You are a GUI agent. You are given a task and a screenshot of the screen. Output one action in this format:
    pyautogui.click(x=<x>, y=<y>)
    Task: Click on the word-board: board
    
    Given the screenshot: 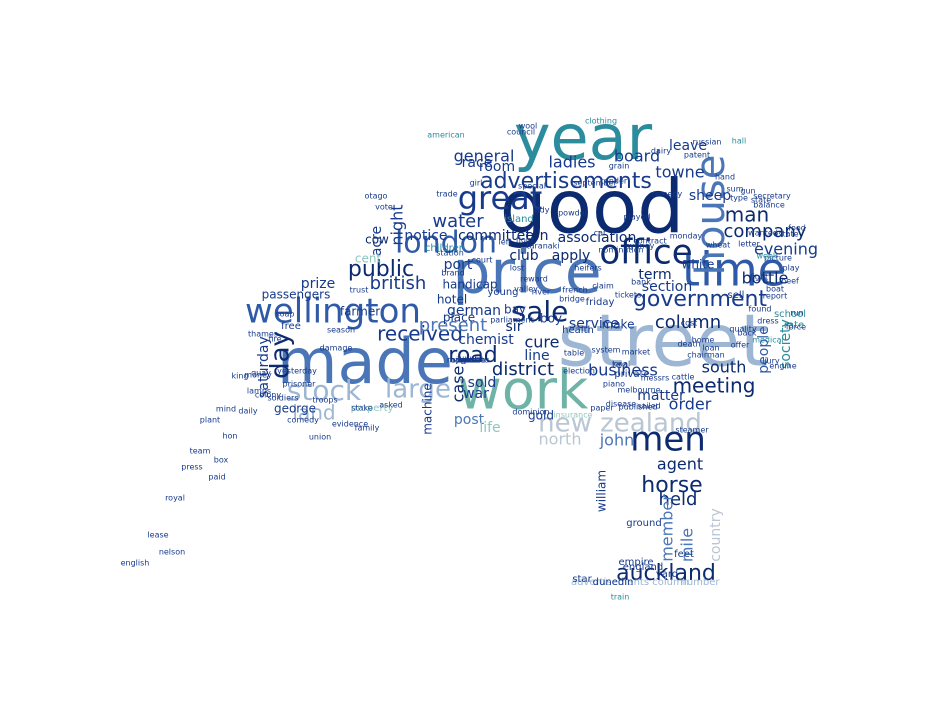 What is the action you would take?
    pyautogui.click(x=637, y=156)
    